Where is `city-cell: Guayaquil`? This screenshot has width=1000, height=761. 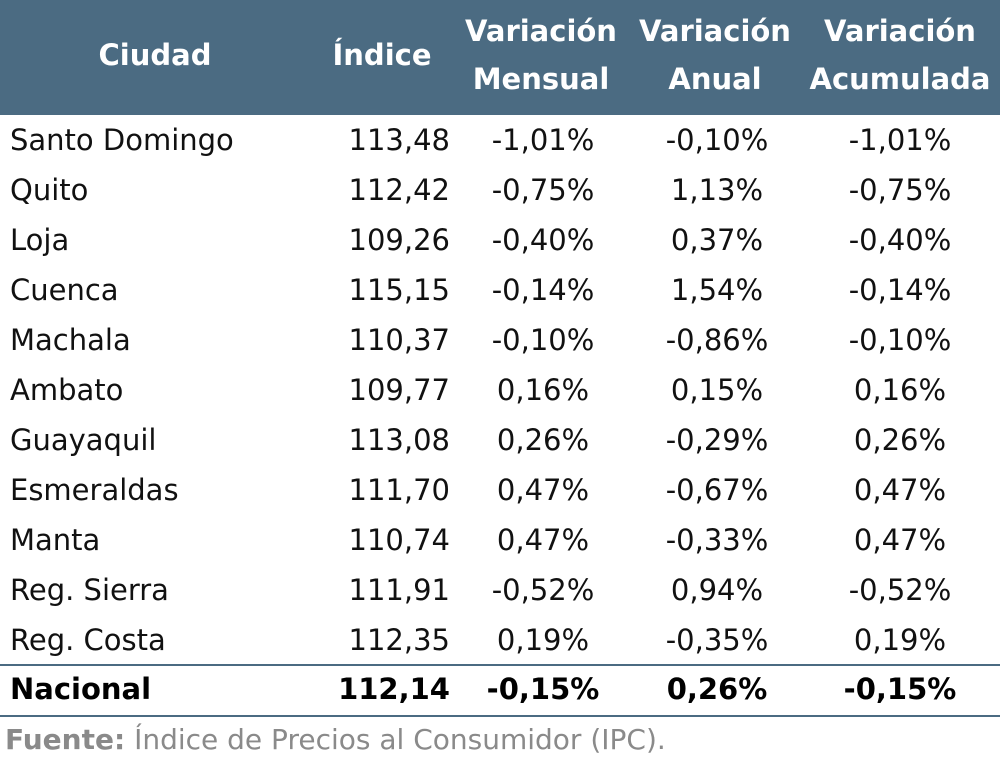 city-cell: Guayaquil is located at coordinates (83, 440).